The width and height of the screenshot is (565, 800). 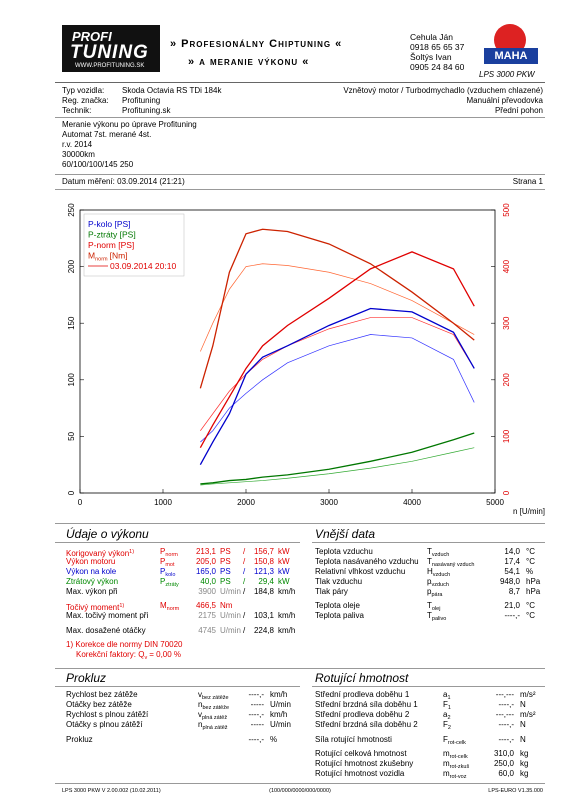 I want to click on row-label: Teplota vzduchu, so click(x=344, y=551).